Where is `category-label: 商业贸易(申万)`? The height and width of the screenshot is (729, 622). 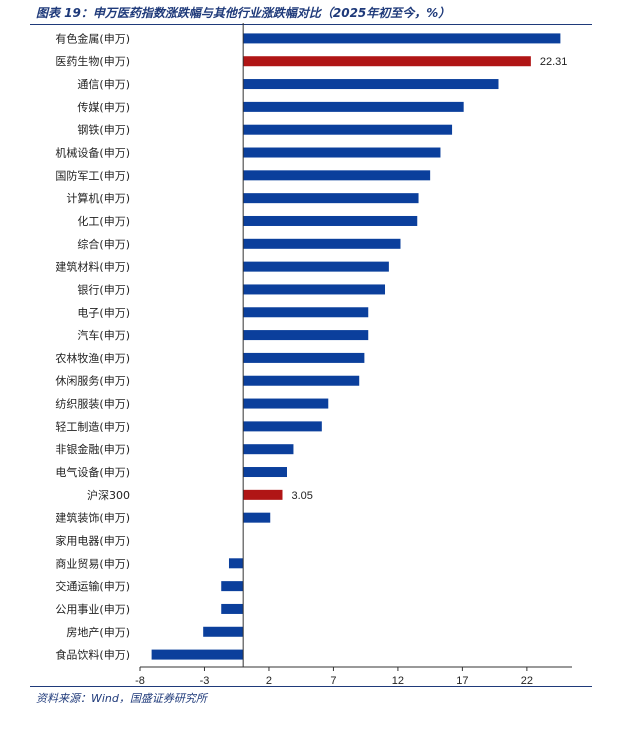 category-label: 商业贸易(申万) is located at coordinates (92, 563).